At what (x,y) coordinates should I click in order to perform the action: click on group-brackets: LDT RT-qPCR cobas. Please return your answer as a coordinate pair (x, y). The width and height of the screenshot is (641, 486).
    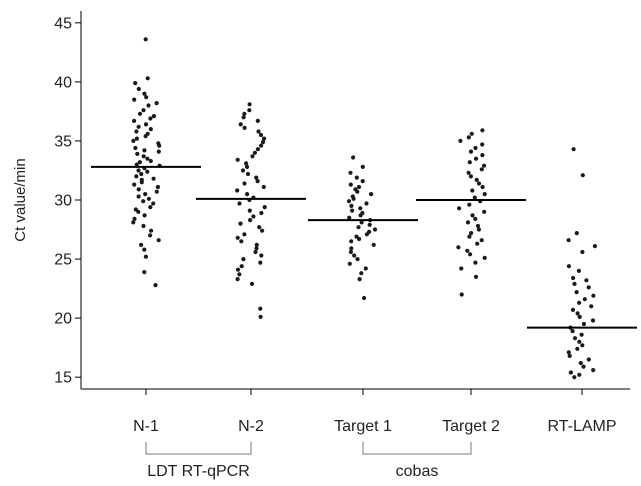
    Looking at the image, I should click on (308, 461).